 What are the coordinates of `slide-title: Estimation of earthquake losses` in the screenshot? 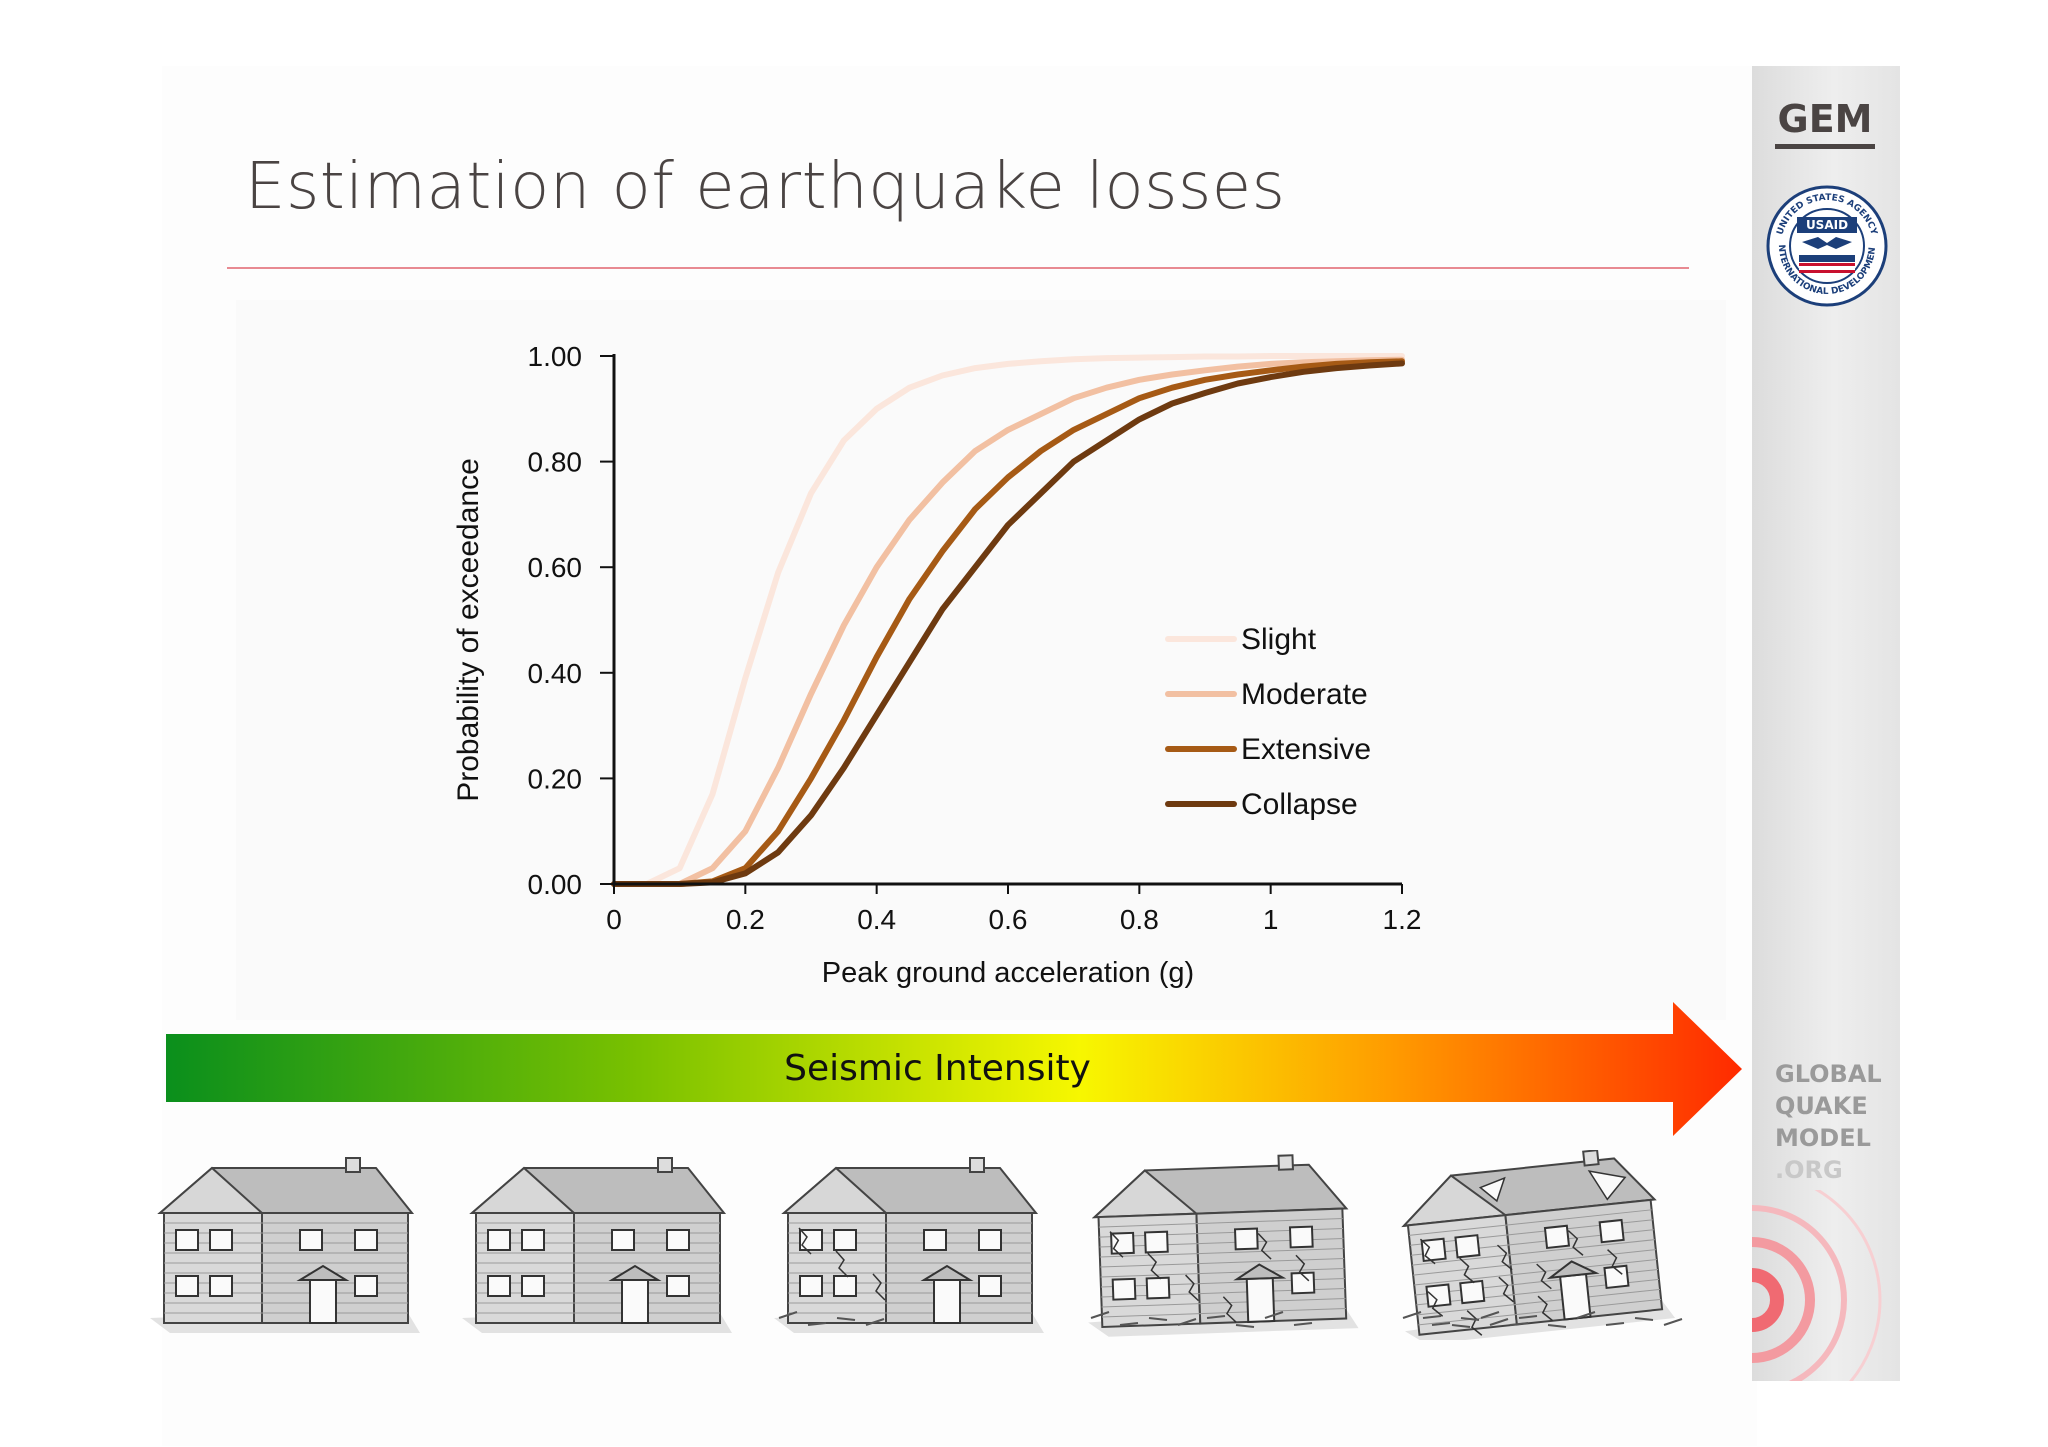 It's located at (765, 187).